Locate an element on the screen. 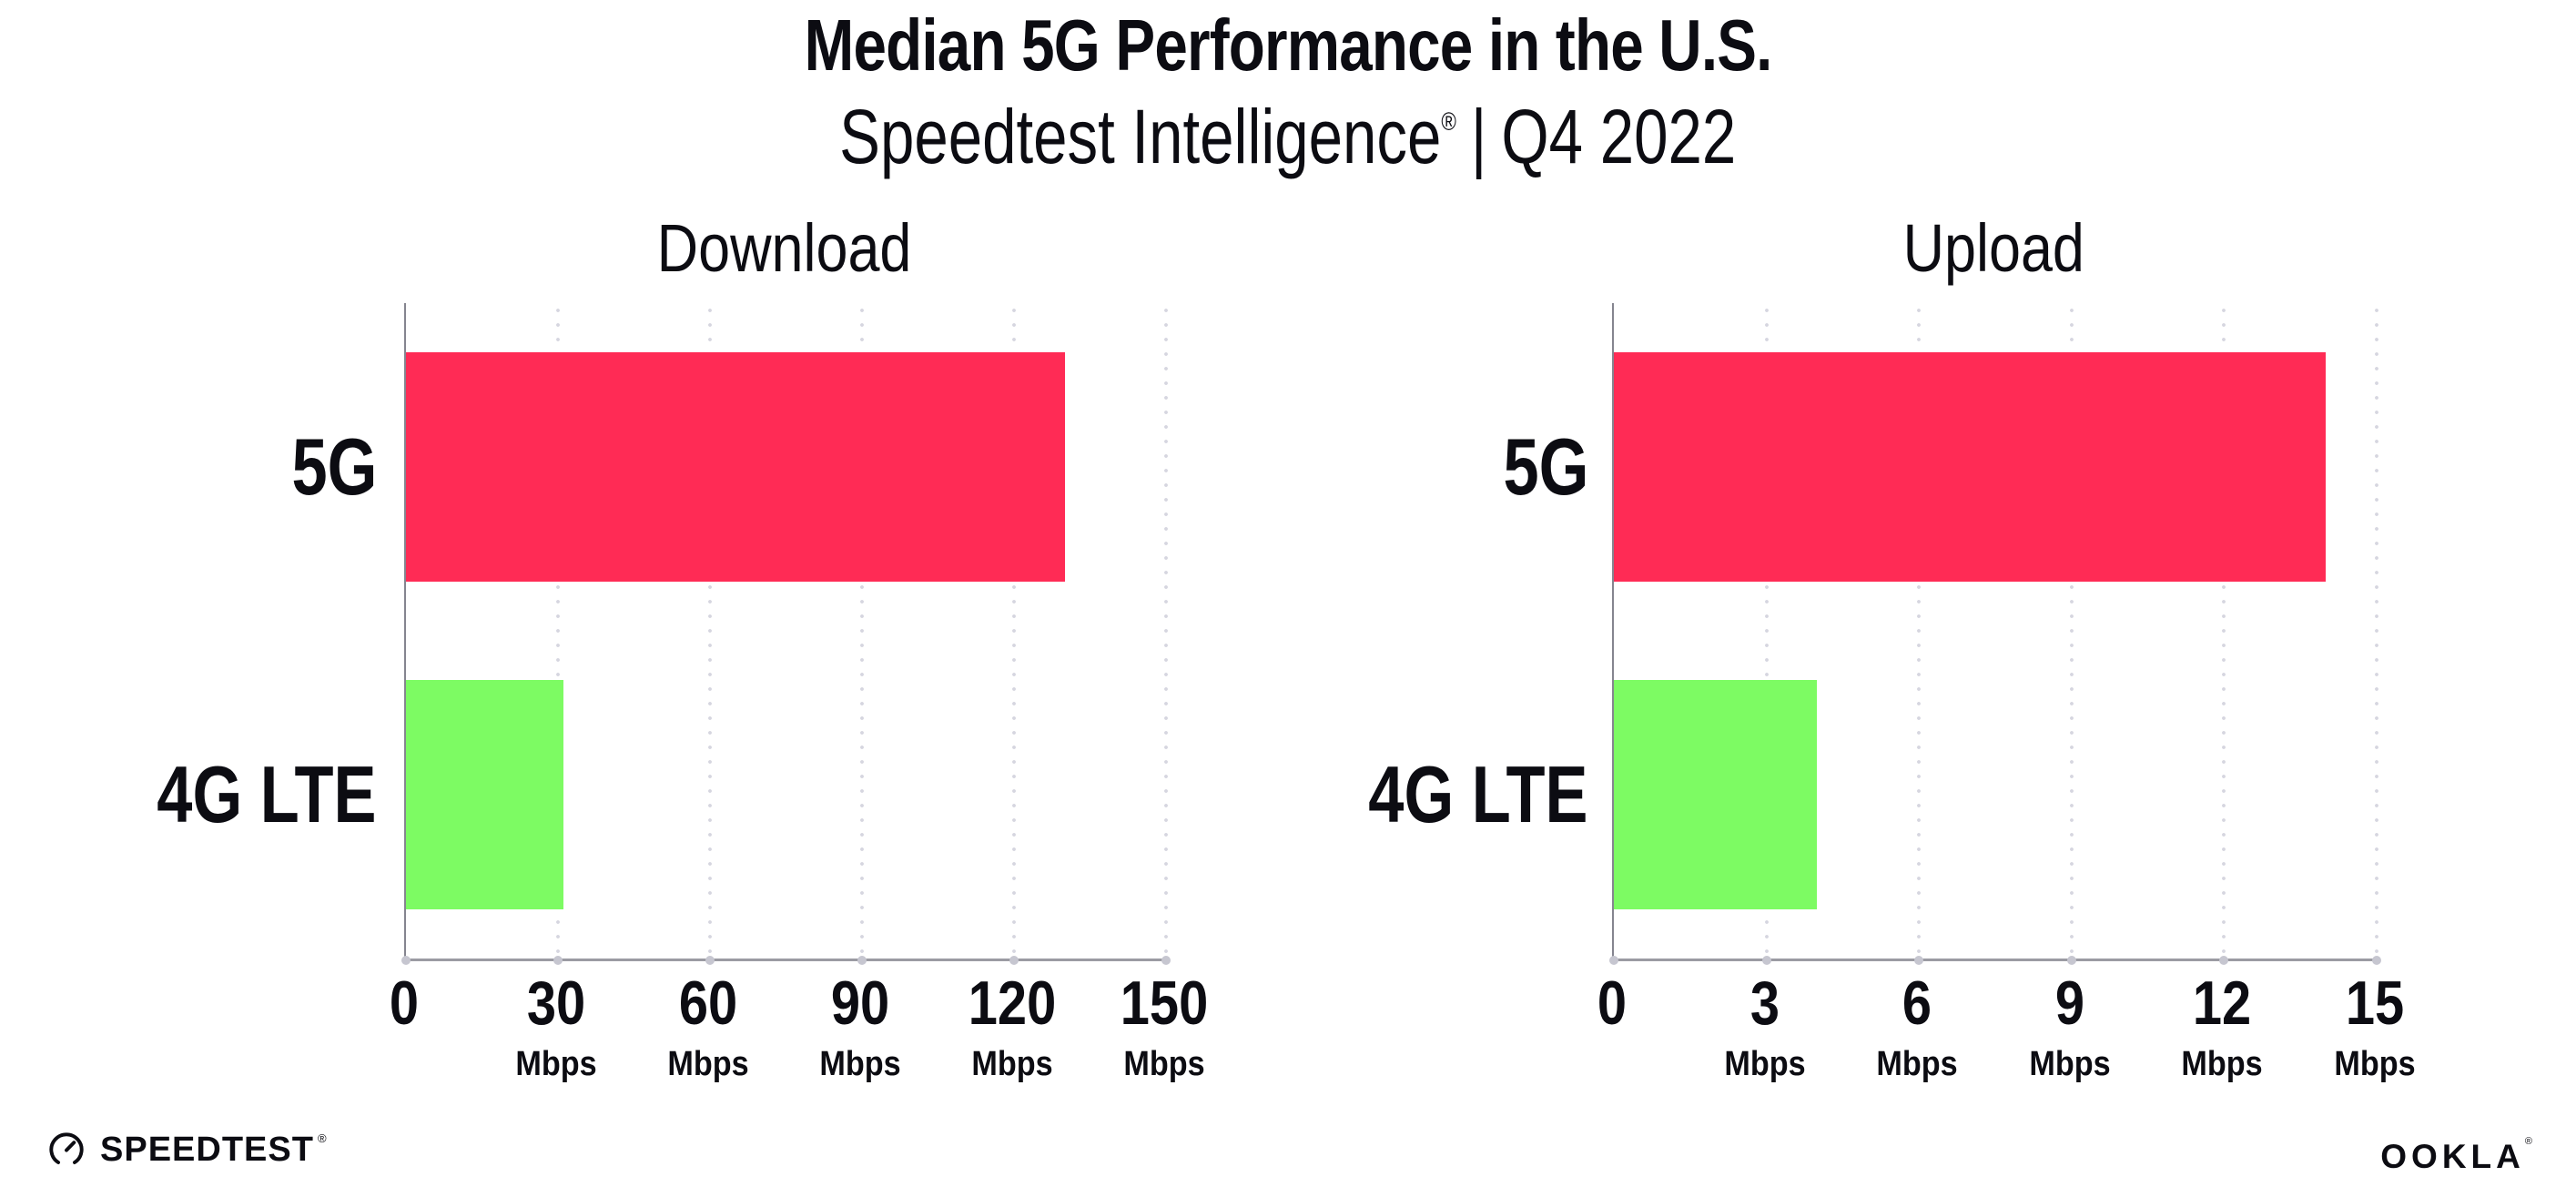  page-title-text: Median 5G Performance in the U.S. is located at coordinates (1288, 46).